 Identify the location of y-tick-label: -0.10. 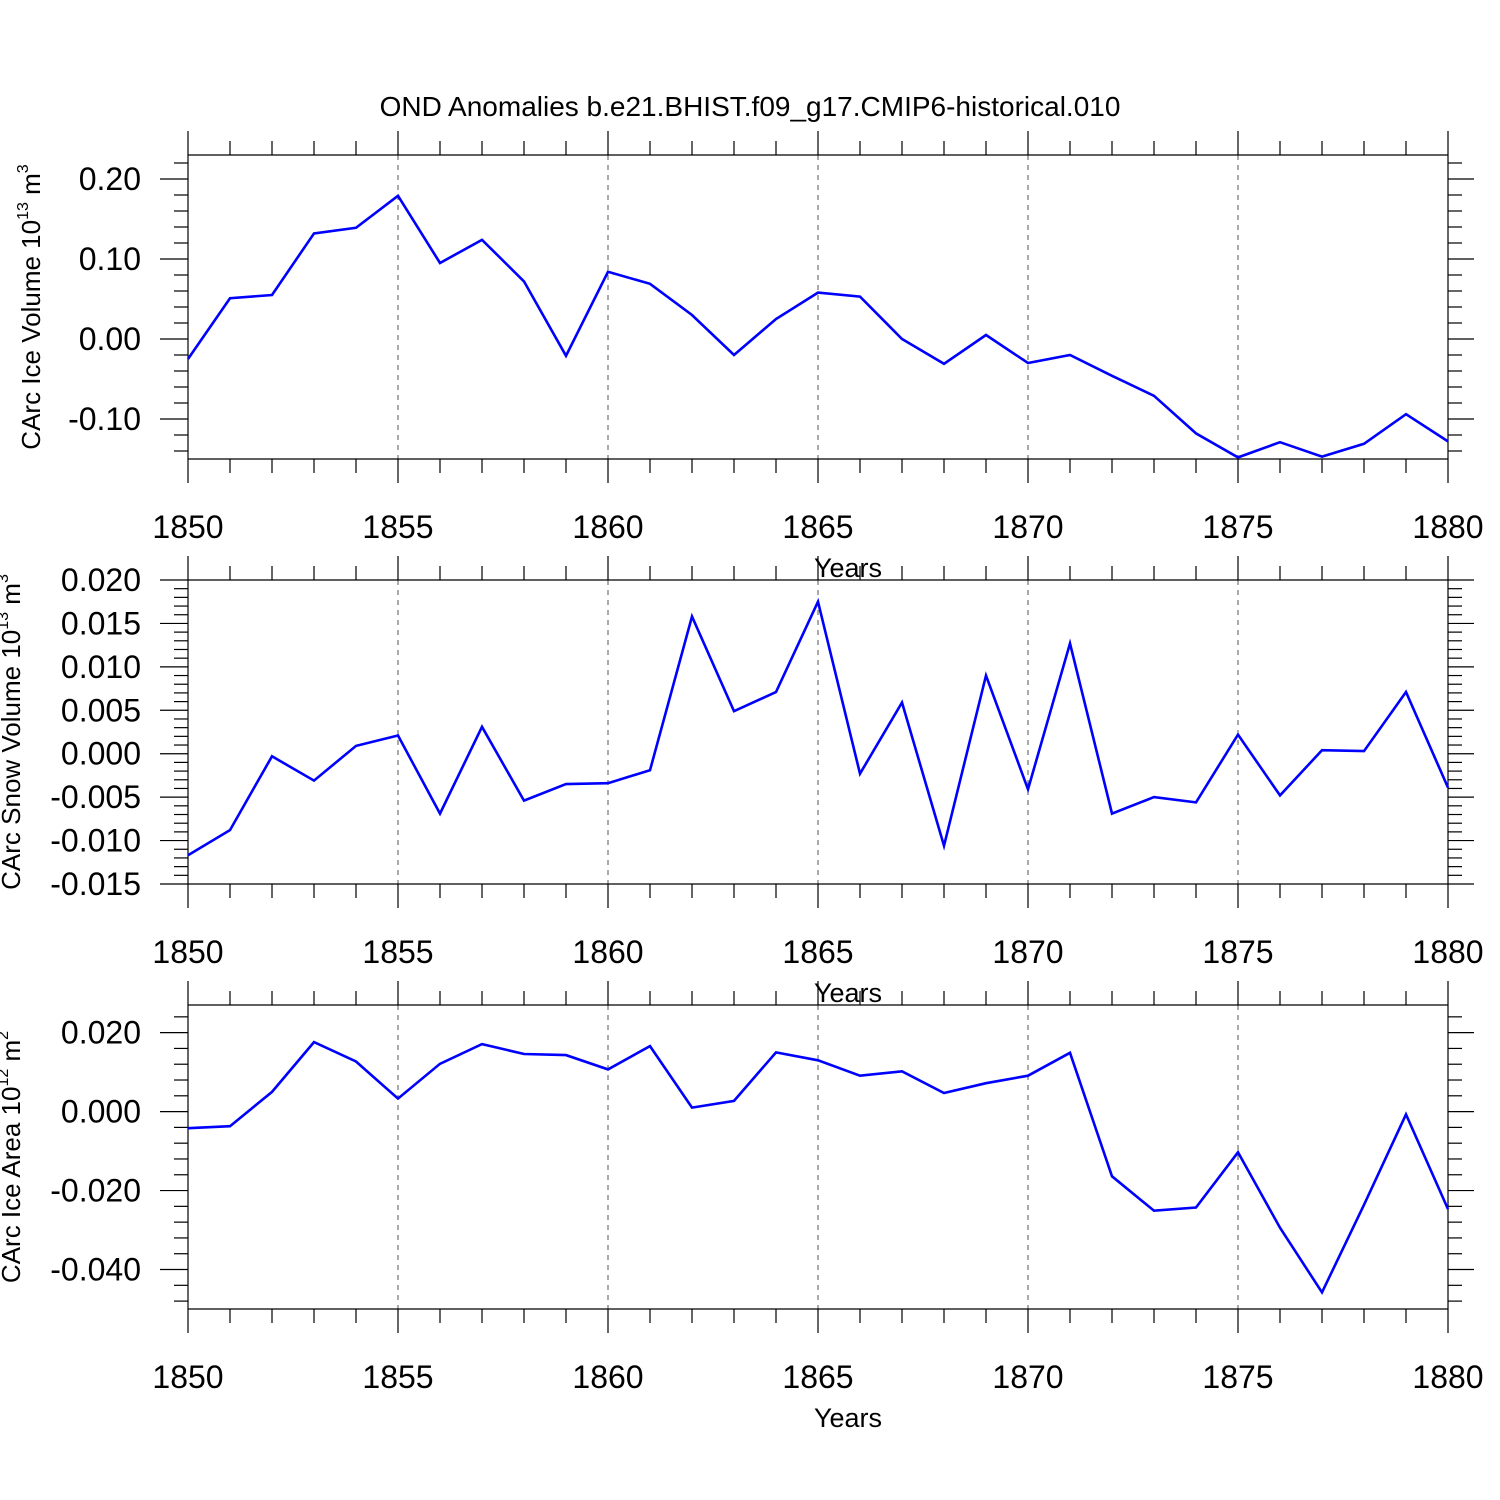
(104, 419).